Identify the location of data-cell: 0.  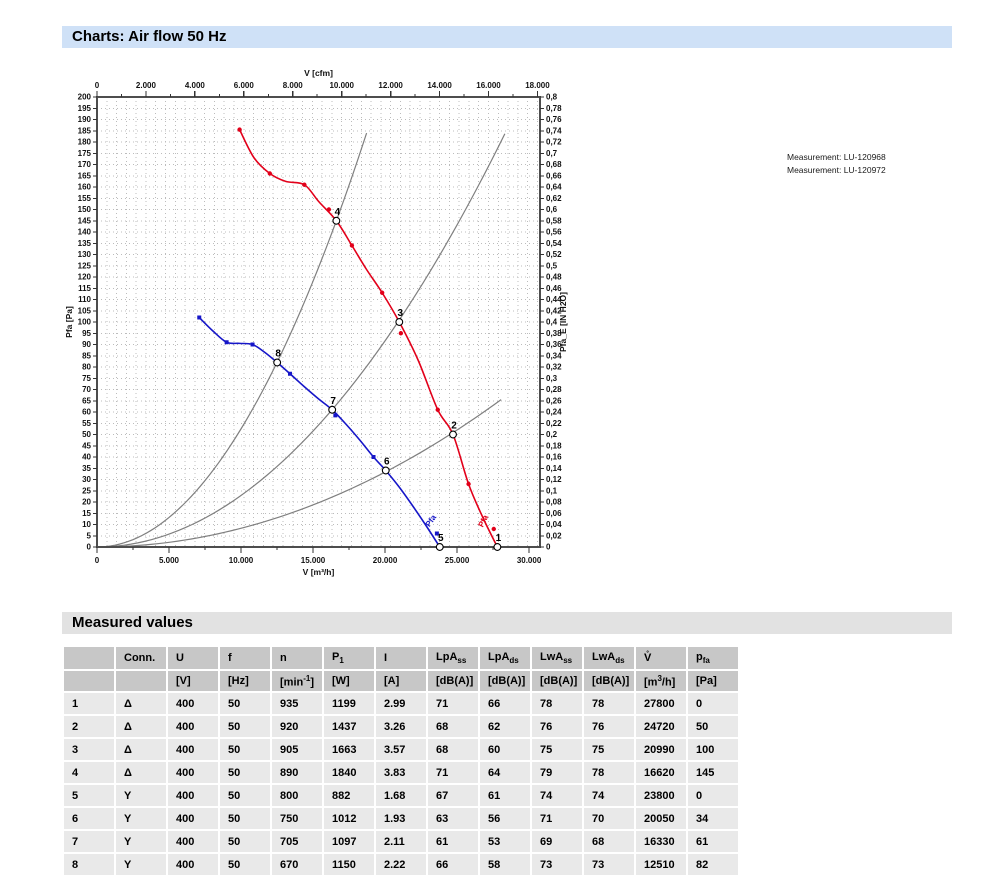
(713, 703).